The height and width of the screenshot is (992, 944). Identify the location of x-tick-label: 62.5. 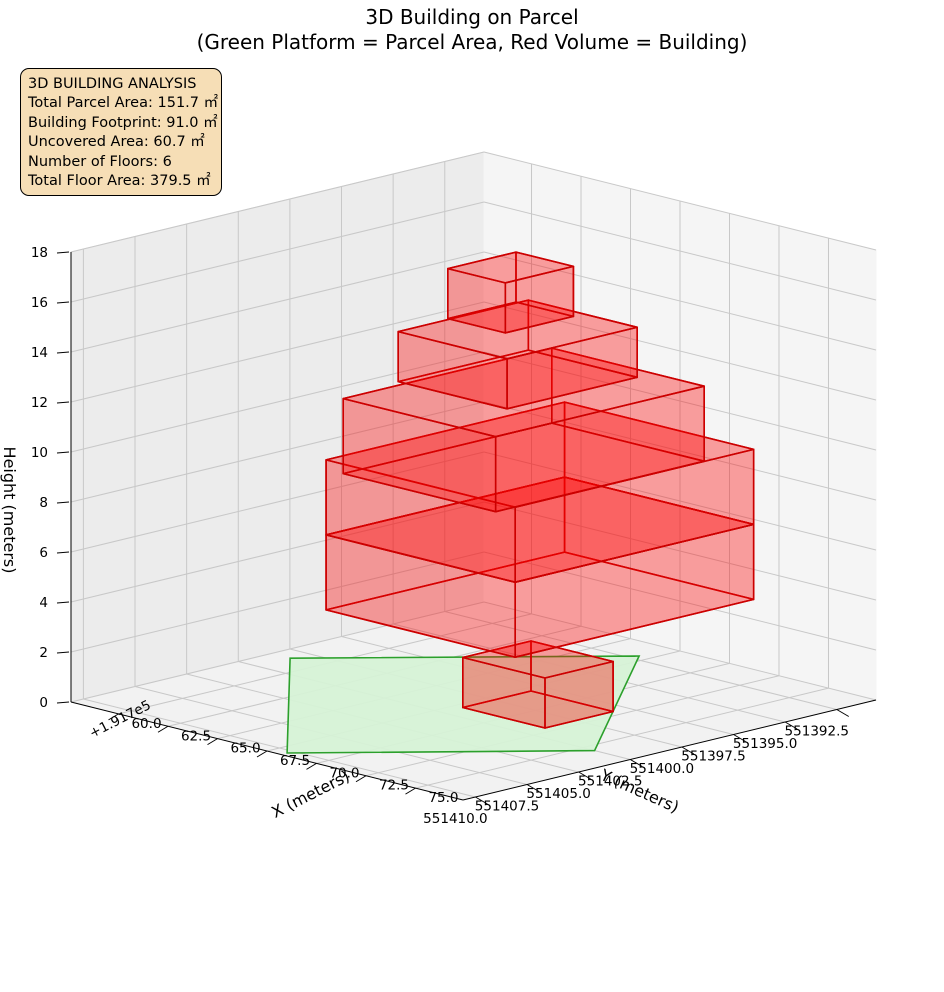
(196, 736).